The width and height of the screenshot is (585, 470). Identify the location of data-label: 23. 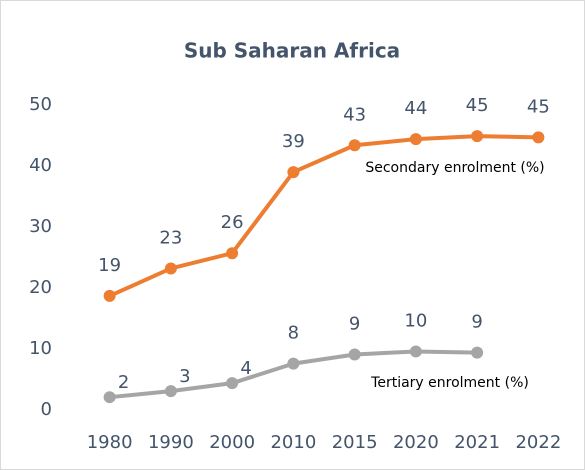
(170, 237).